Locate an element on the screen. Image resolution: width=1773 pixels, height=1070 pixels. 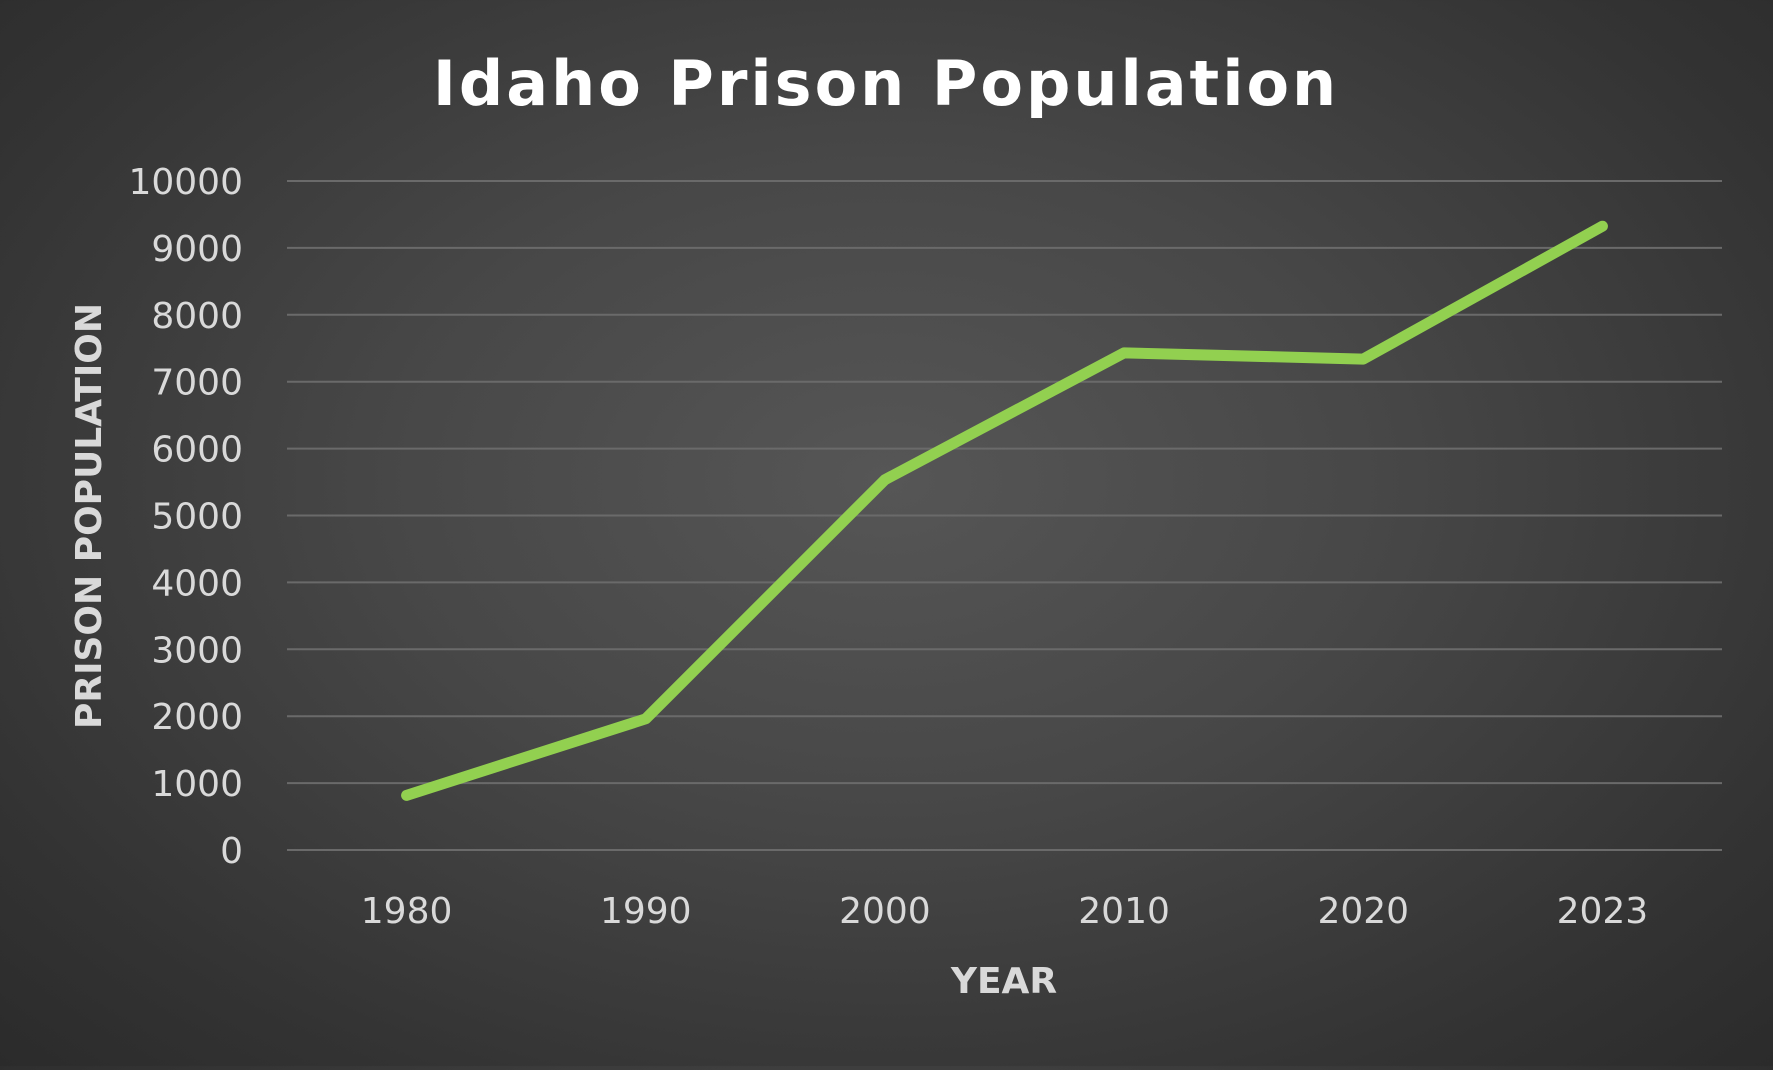
y-tick-label: 5000 is located at coordinates (197, 517).